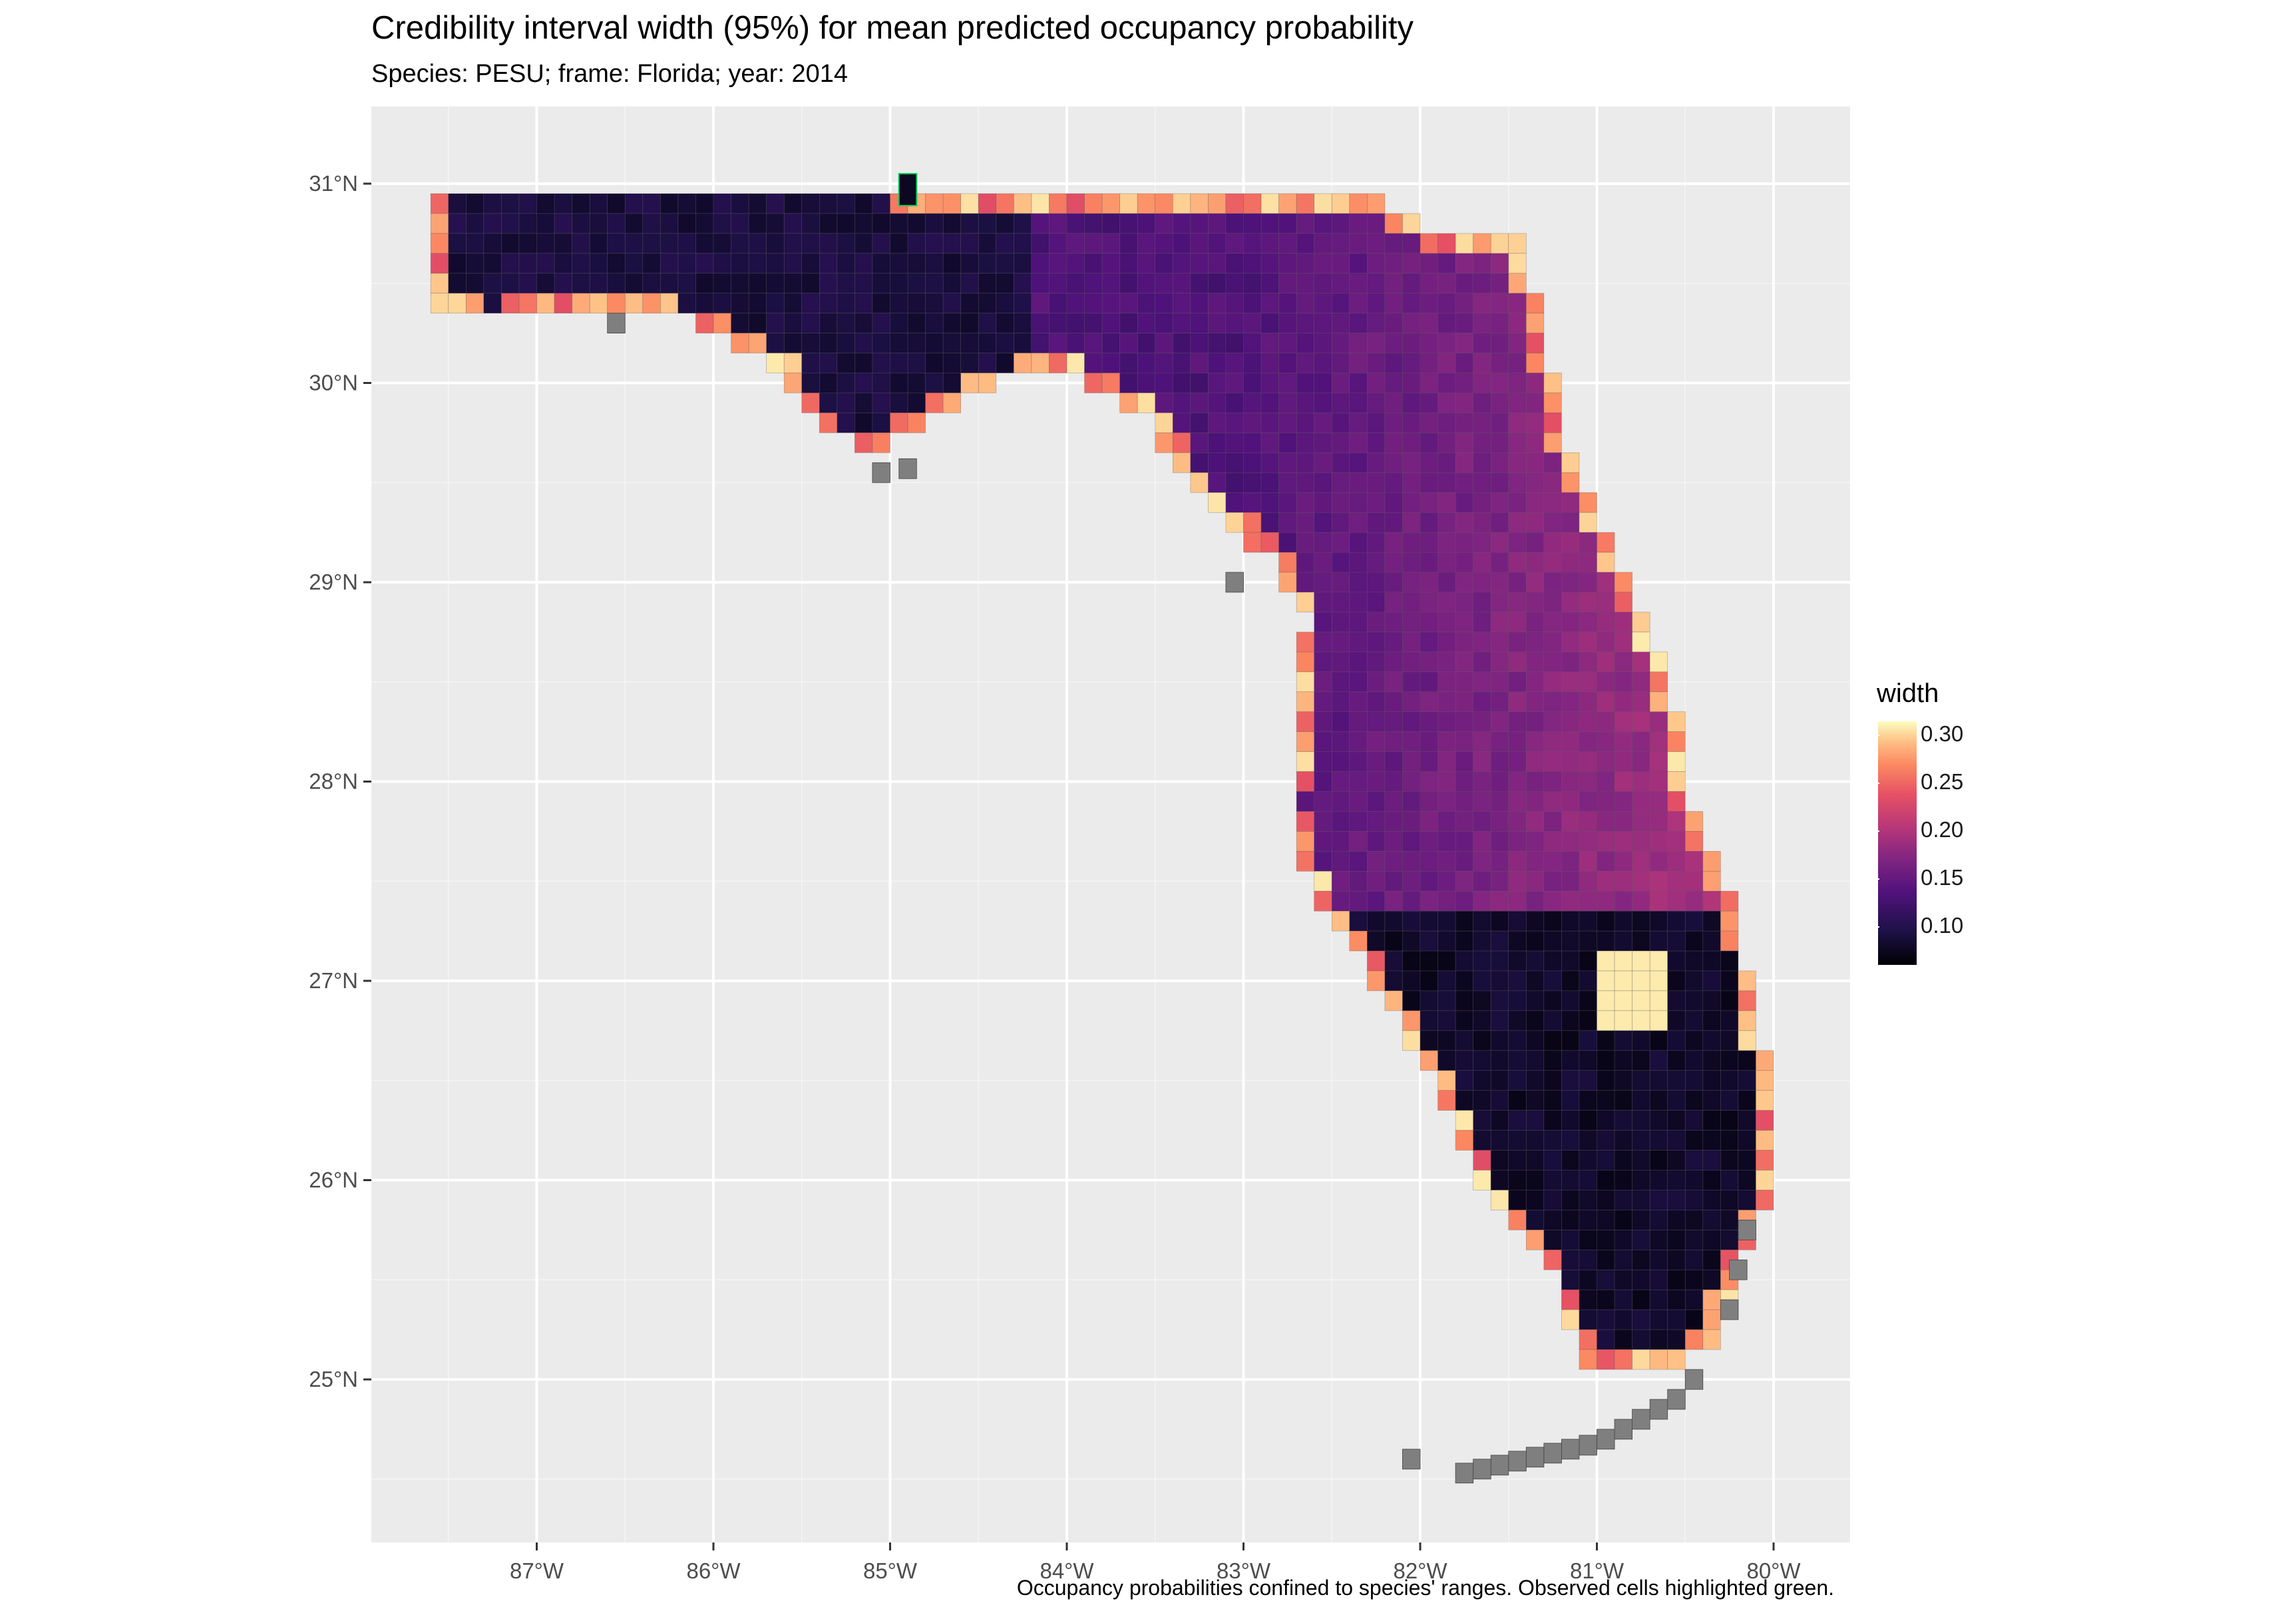  Describe the element at coordinates (713, 1570) in the screenshot. I see `x-tick-label: 86°W` at that location.